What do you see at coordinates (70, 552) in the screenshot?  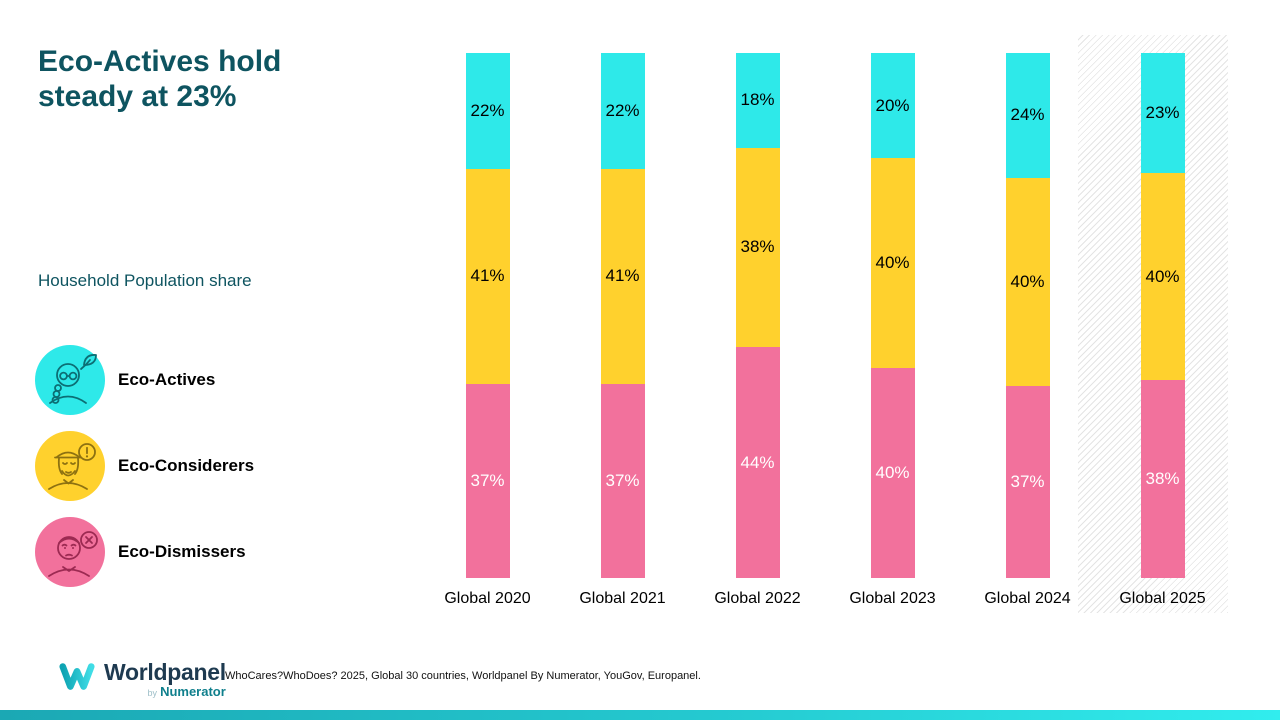 I see `eco-dismissers-person-x-icon` at bounding box center [70, 552].